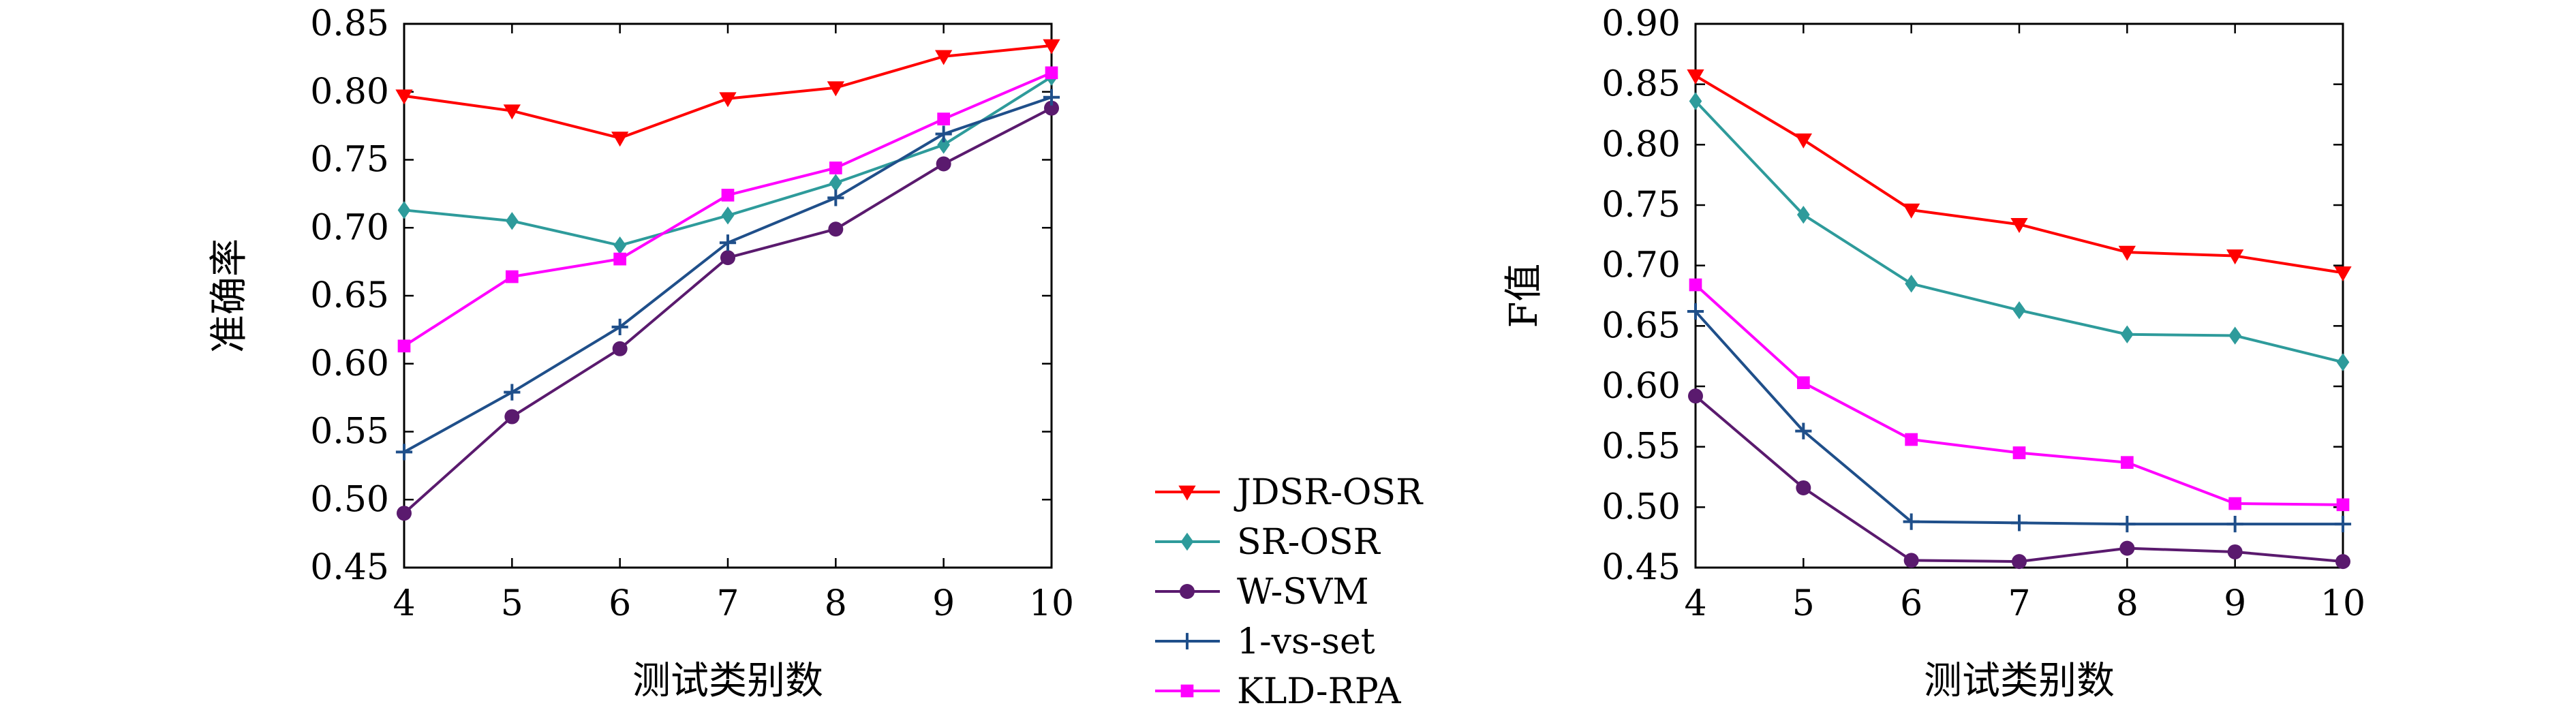  I want to click on y-axis-label: 准确率, so click(229, 295).